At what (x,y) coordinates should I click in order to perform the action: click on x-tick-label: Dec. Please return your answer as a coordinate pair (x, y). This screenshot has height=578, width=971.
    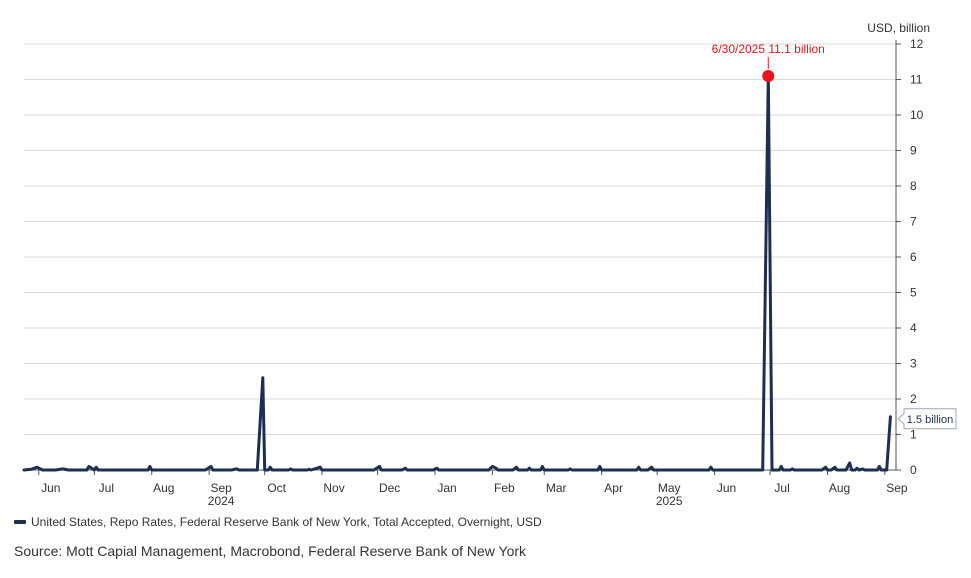
    Looking at the image, I should click on (389, 488).